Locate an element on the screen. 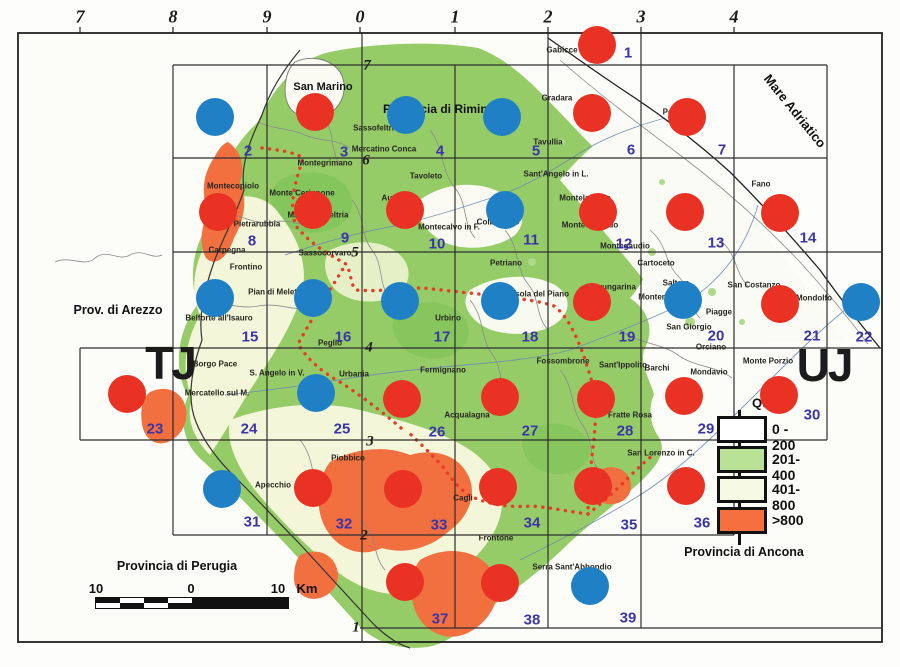  axis-top-label-0: 0 is located at coordinates (360, 16).